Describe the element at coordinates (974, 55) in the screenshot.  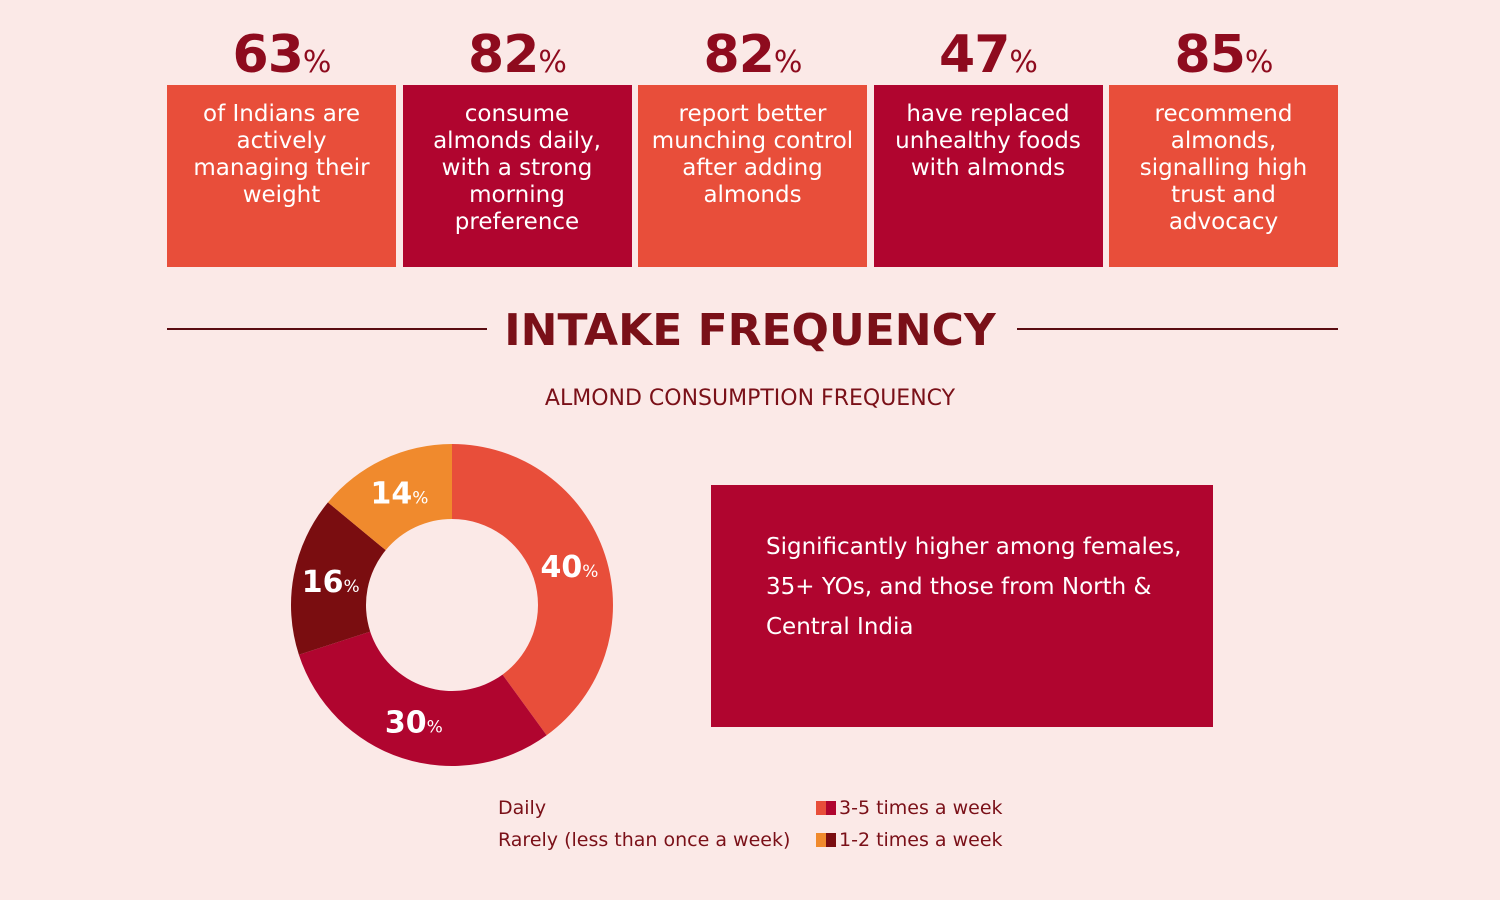
I see `stat-number: 47` at that location.